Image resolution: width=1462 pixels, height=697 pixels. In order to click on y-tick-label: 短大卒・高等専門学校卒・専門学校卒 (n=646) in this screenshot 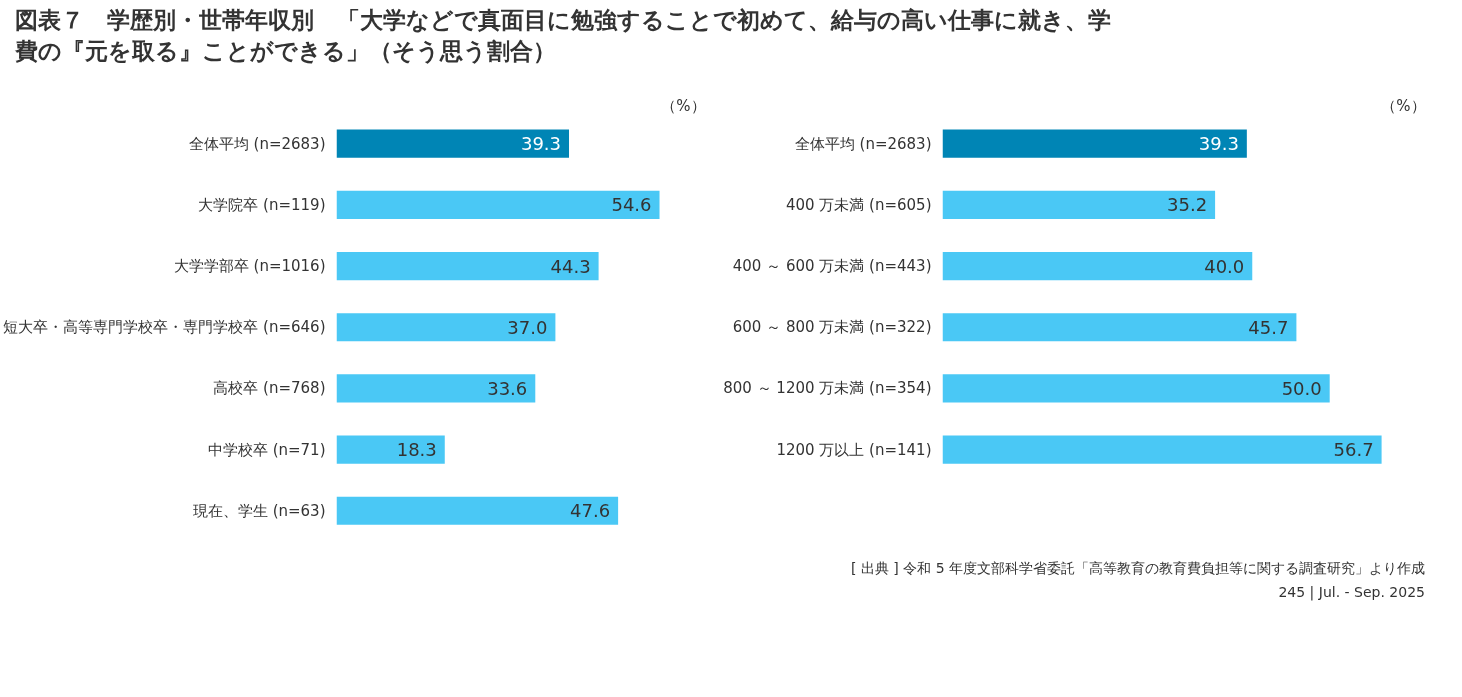, I will do `click(164, 327)`.